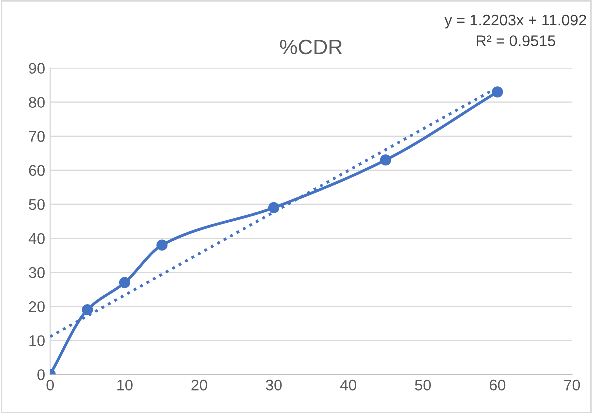 Image resolution: width=593 pixels, height=414 pixels. Describe the element at coordinates (200, 385) in the screenshot. I see `x-tick-label: 20` at that location.